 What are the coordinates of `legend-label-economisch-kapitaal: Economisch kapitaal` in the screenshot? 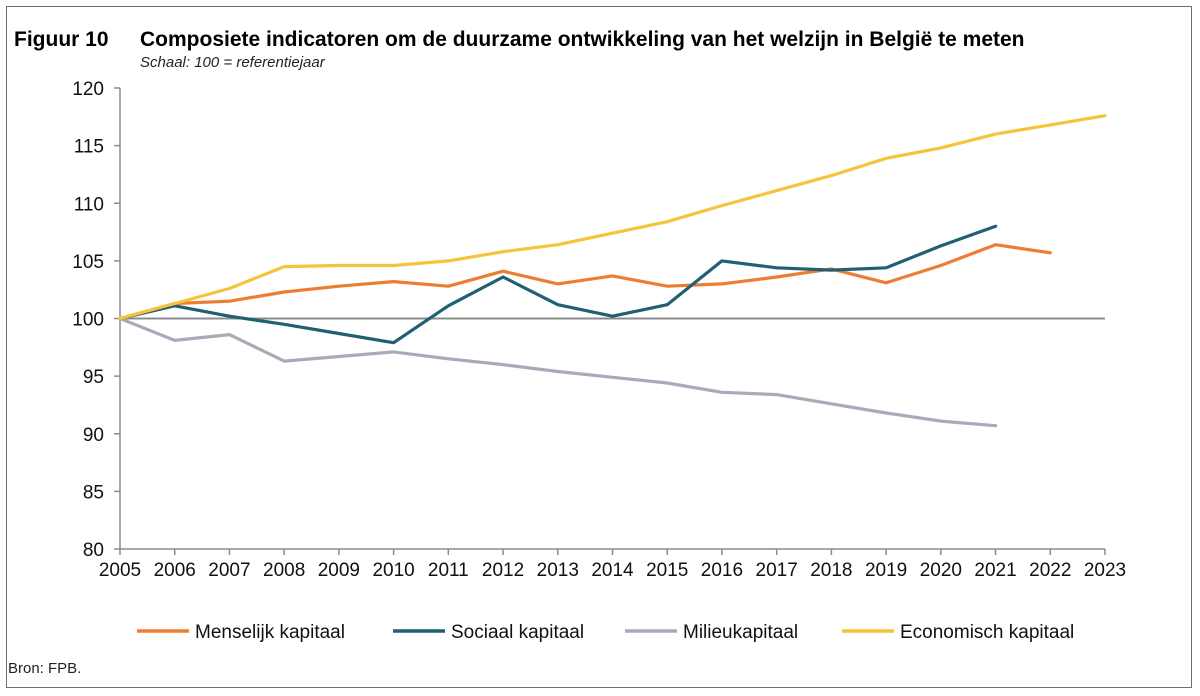 It's located at (987, 632).